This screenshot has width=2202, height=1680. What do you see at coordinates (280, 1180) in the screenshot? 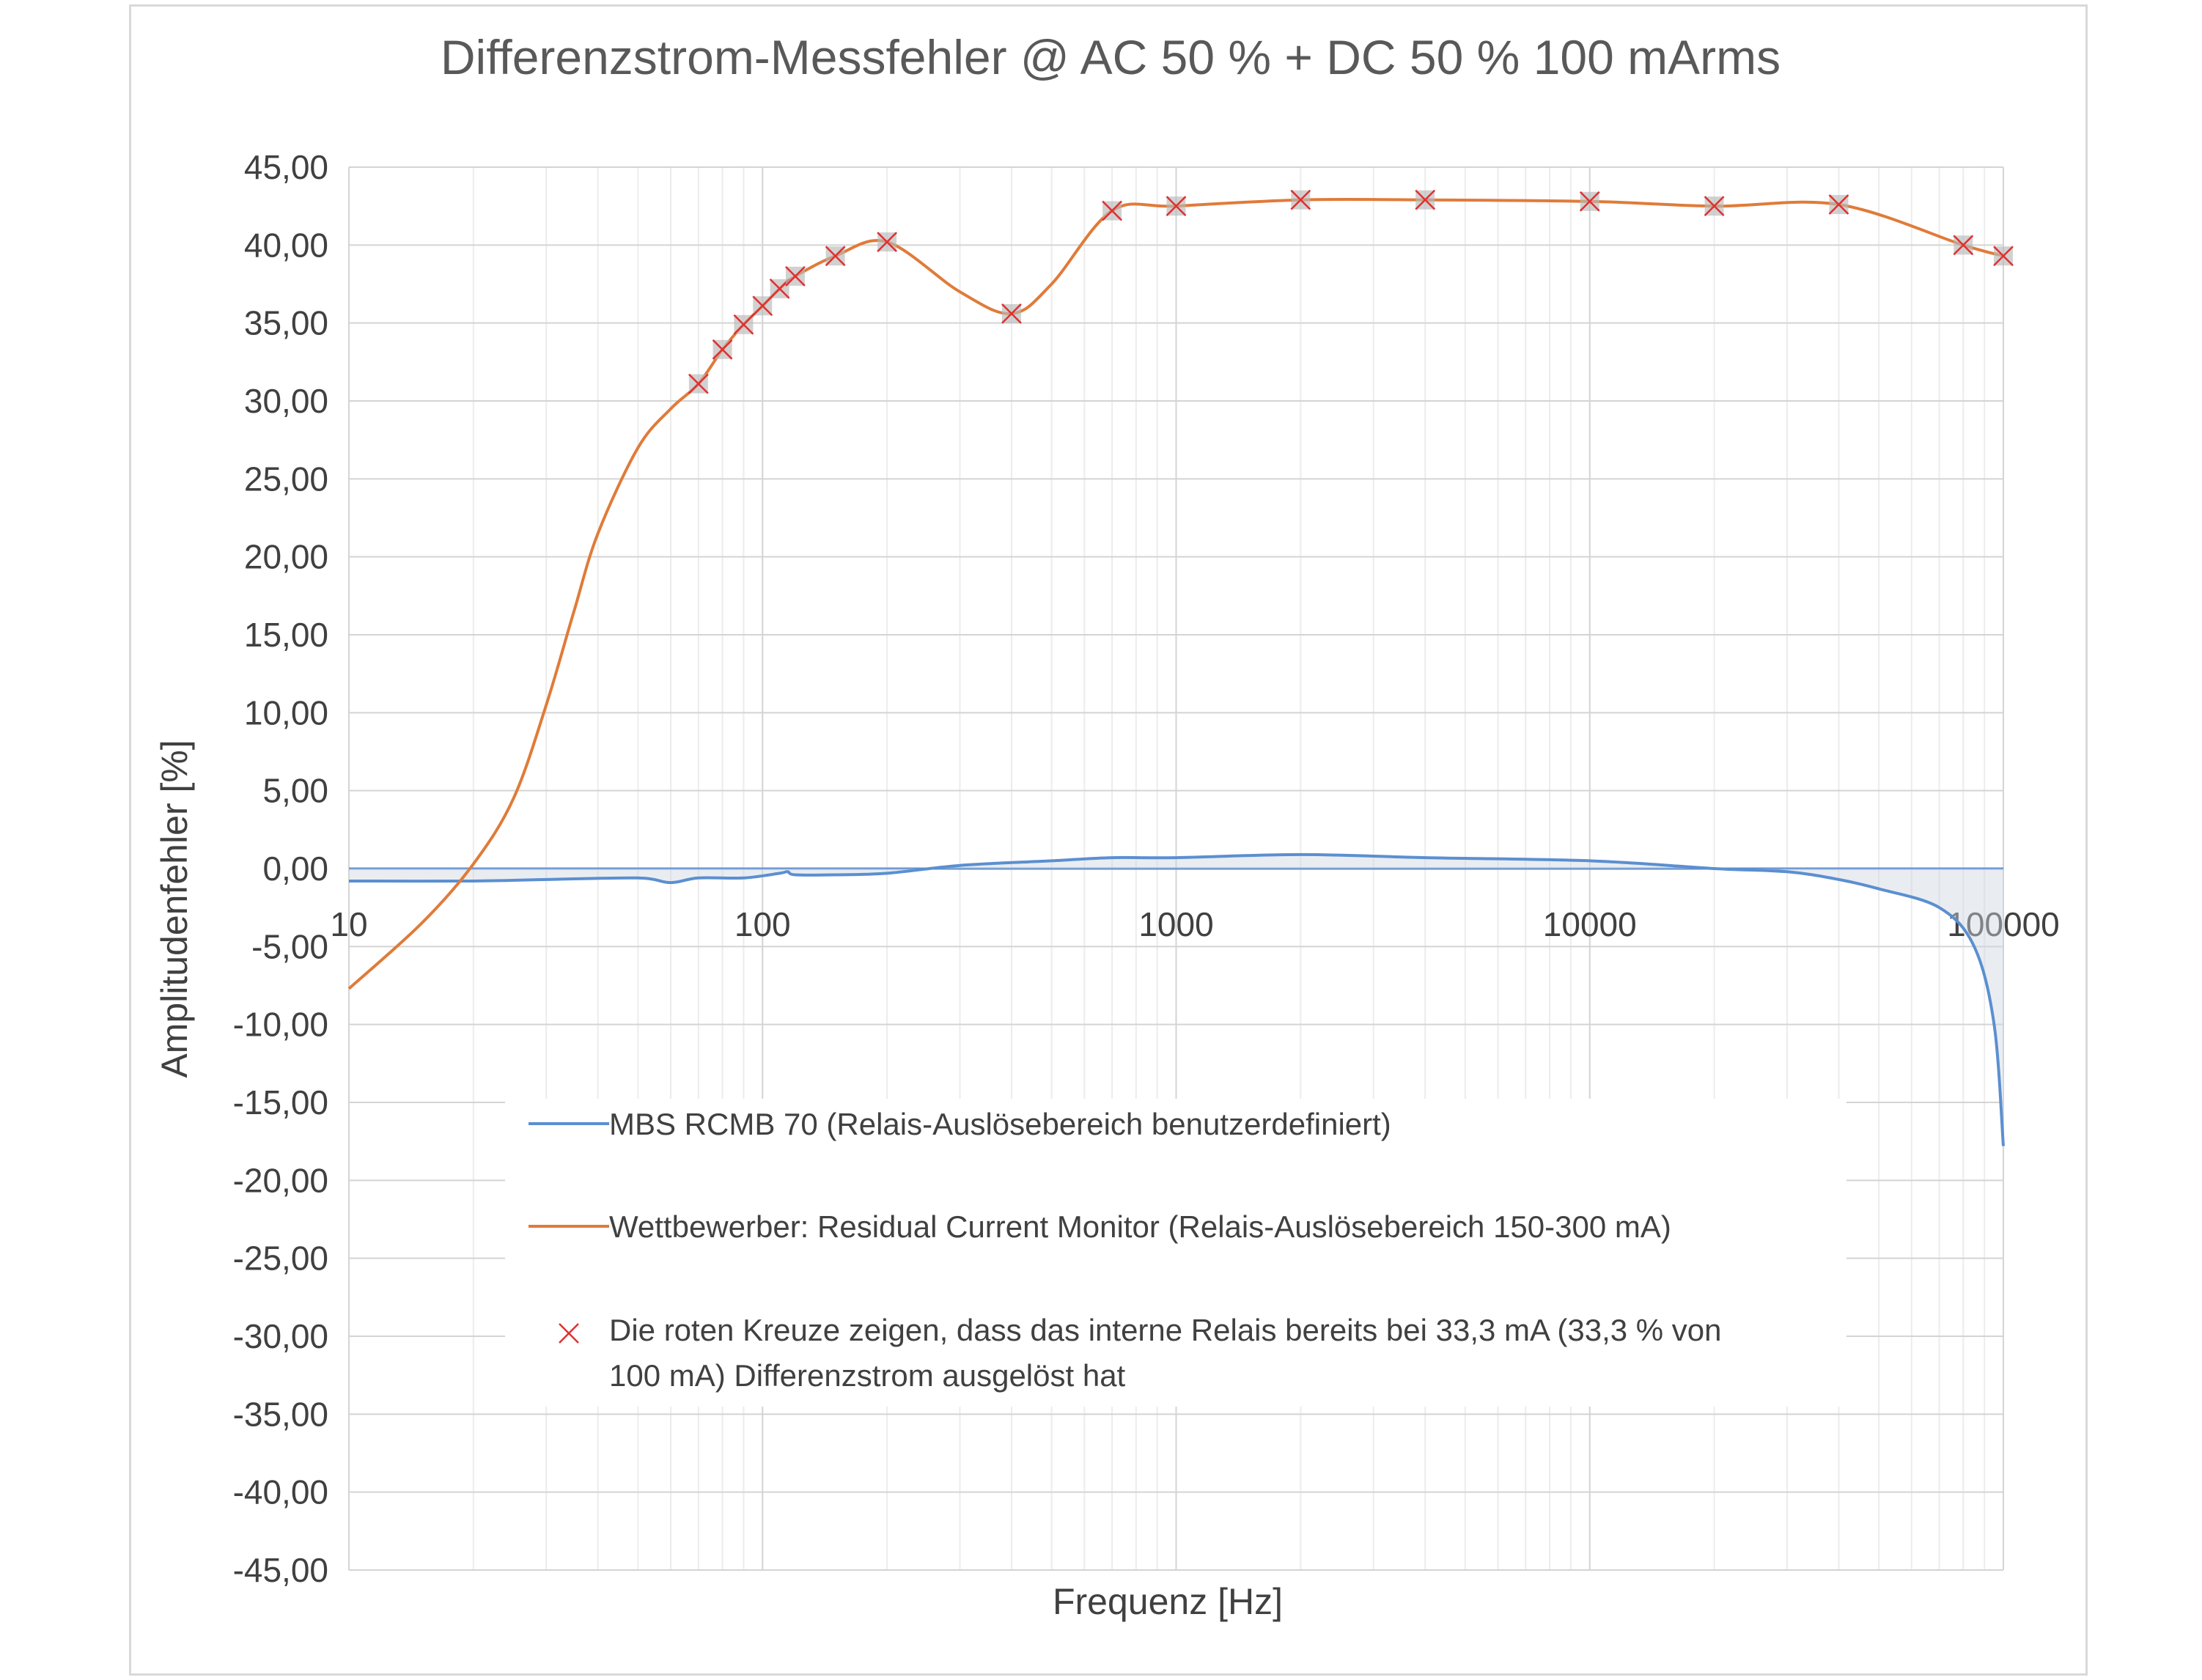
I see `y-tick-label: -20,00` at bounding box center [280, 1180].